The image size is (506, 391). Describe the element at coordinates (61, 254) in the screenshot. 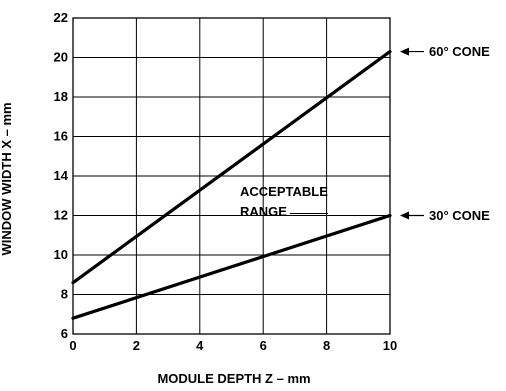

I see `y-tick-label: 10` at that location.